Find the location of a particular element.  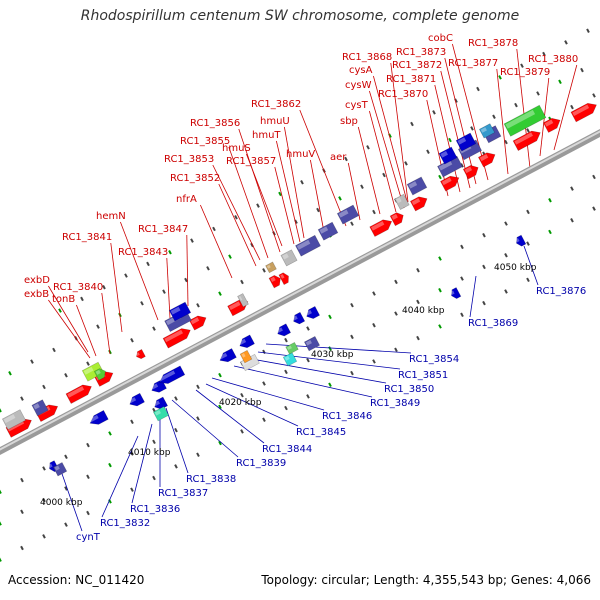

kbp-label: 4010 kbp is located at coordinates (149, 453).